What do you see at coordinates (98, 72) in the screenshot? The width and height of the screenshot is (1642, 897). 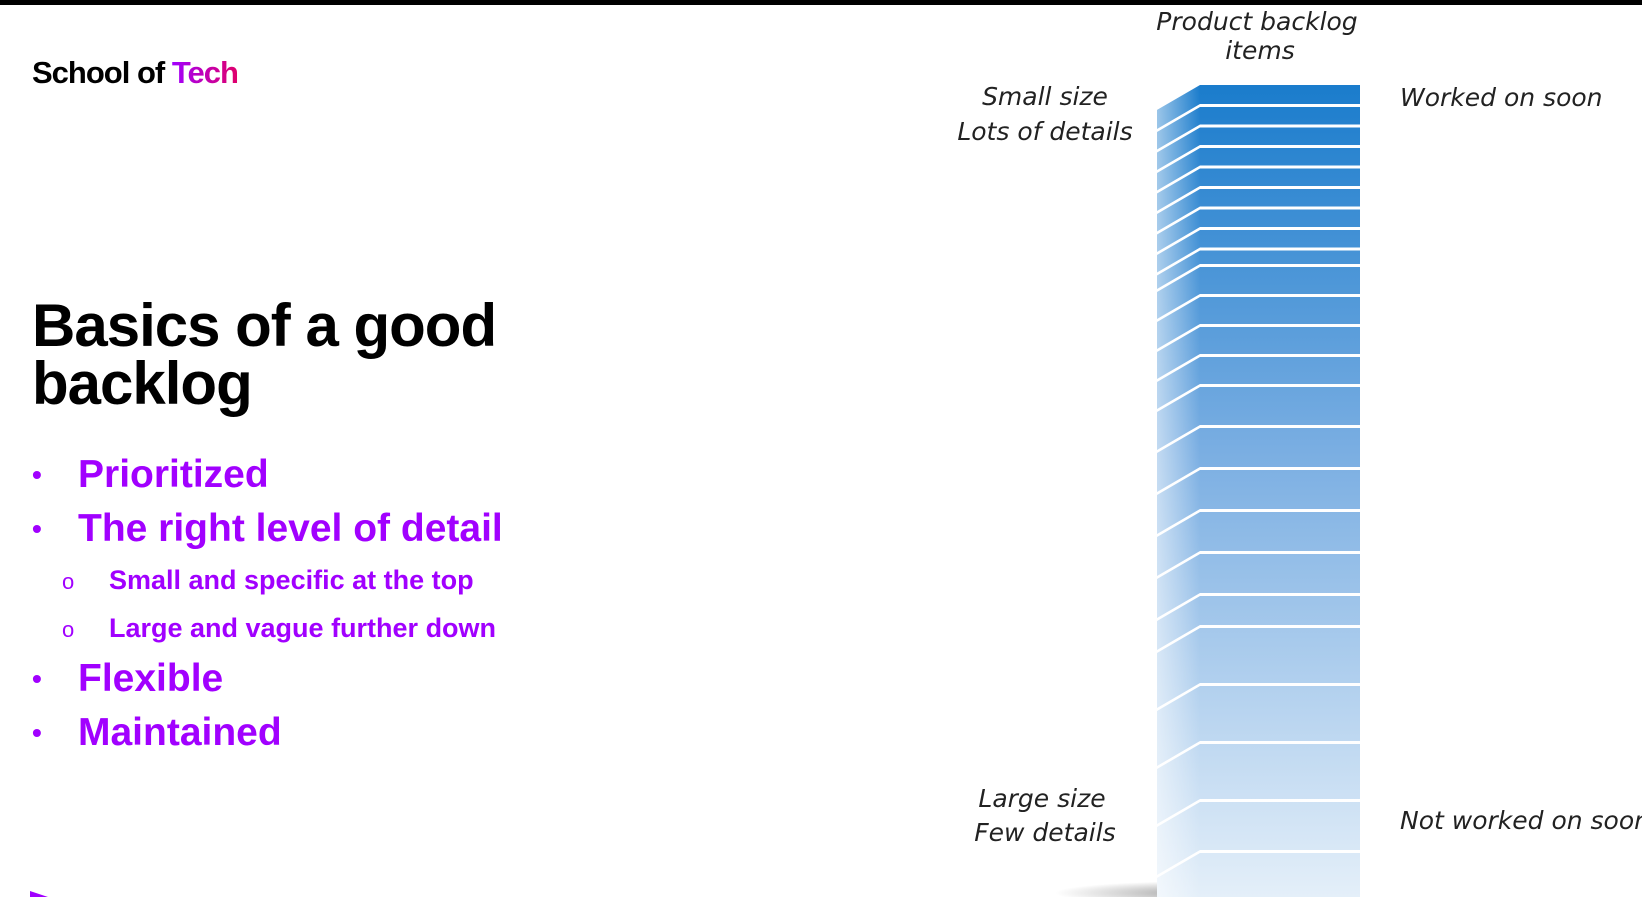 I see `logo-text: School of` at bounding box center [98, 72].